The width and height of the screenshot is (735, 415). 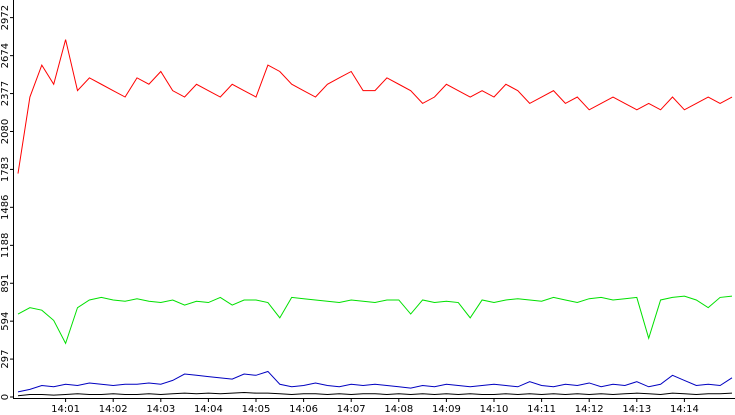 What do you see at coordinates (446, 409) in the screenshot?
I see `x-tick-label: 14:09` at bounding box center [446, 409].